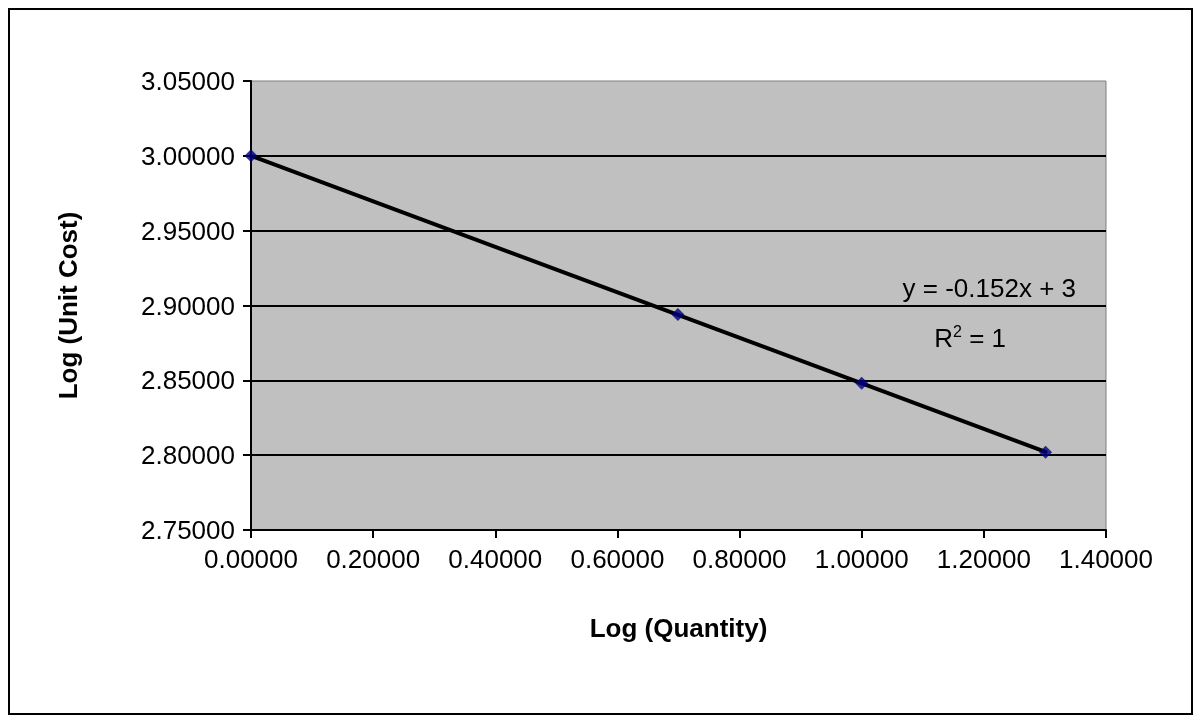  What do you see at coordinates (188, 380) in the screenshot?
I see `y-tick-label: 2.85000` at bounding box center [188, 380].